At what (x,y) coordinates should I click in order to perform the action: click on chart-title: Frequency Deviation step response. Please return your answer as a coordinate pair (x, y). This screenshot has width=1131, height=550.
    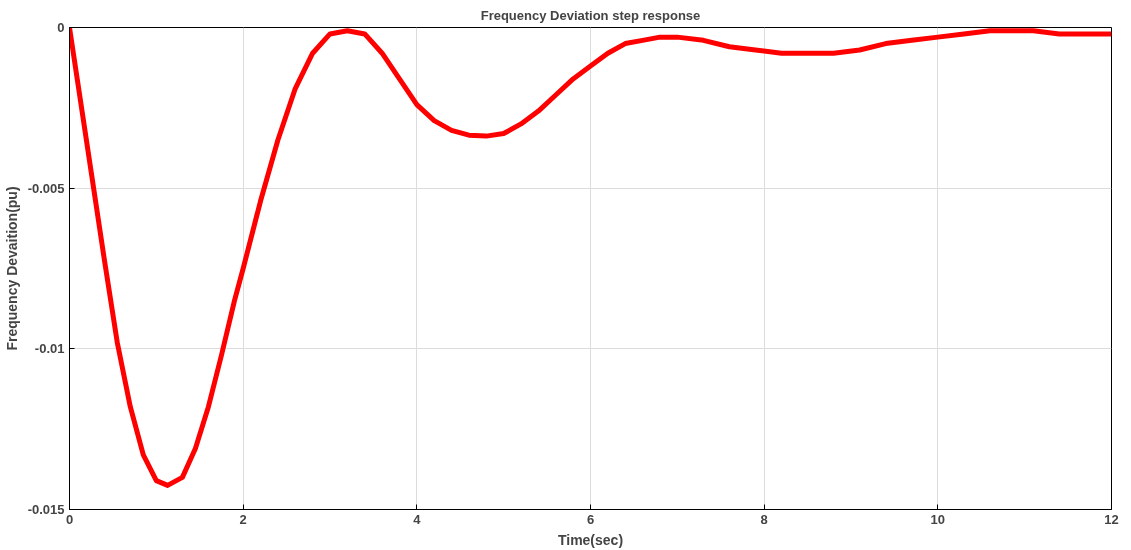
    Looking at the image, I should click on (590, 15).